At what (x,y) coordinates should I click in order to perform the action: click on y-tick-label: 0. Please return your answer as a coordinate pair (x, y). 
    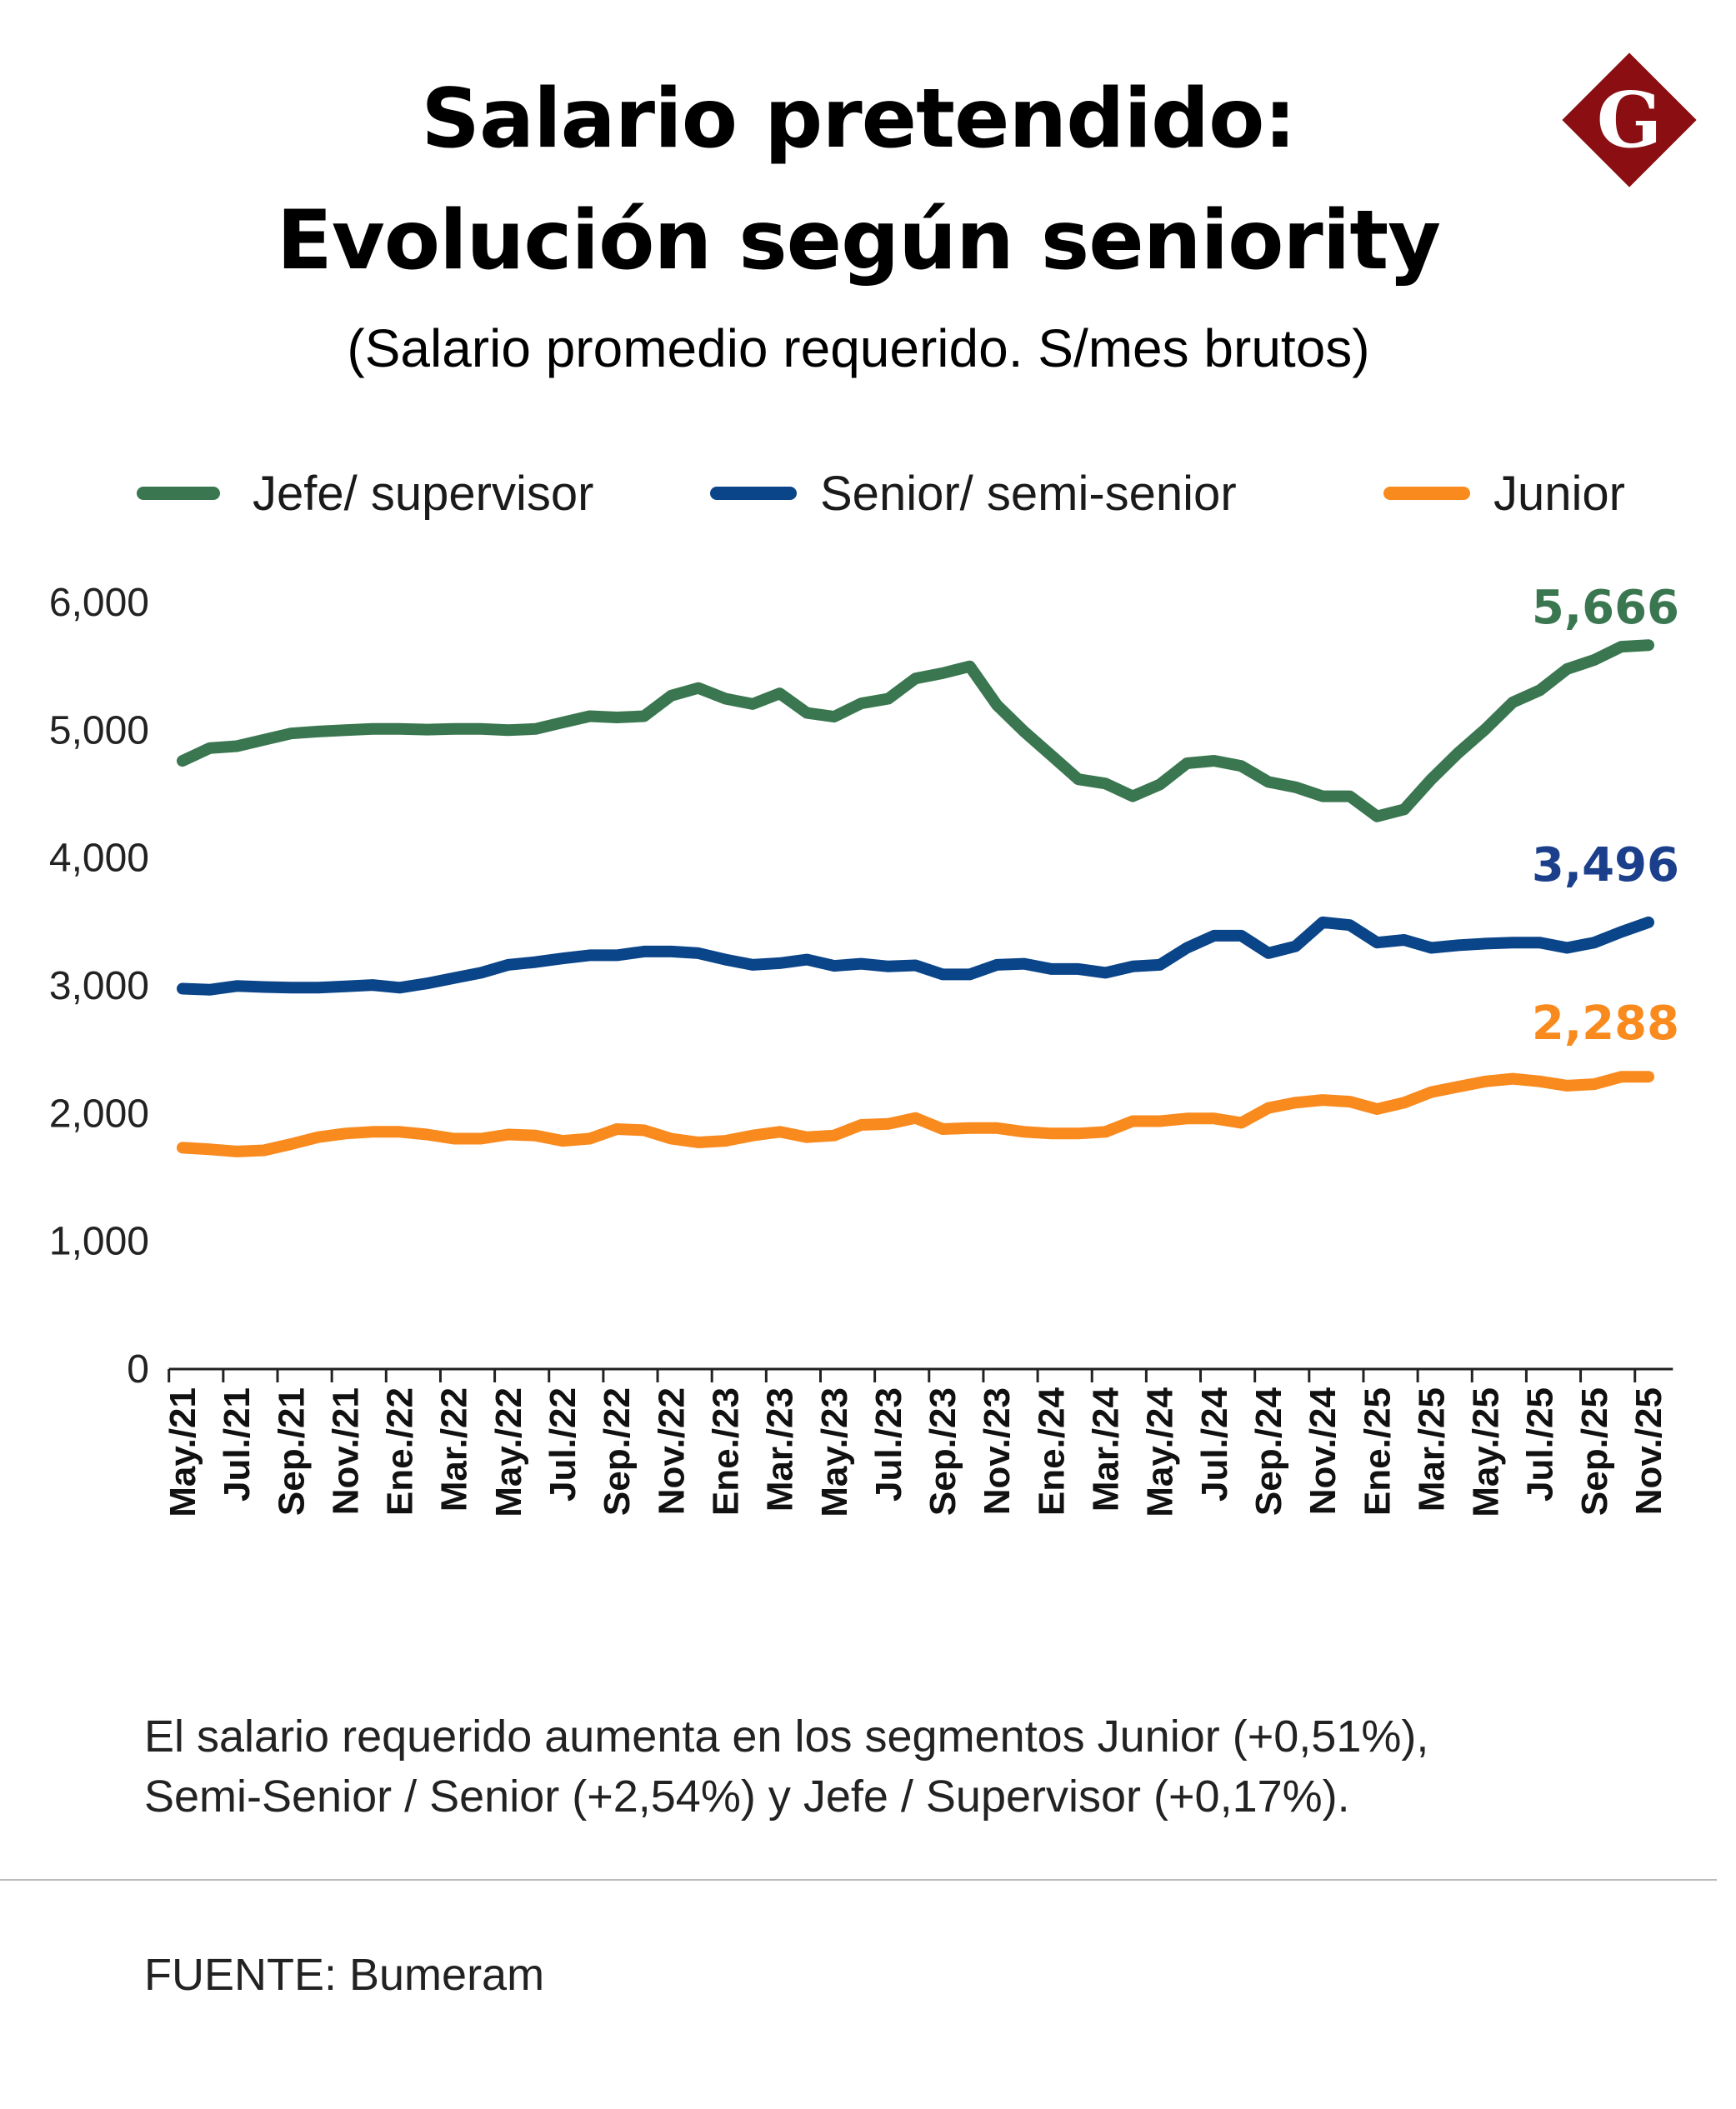
    Looking at the image, I should click on (138, 1369).